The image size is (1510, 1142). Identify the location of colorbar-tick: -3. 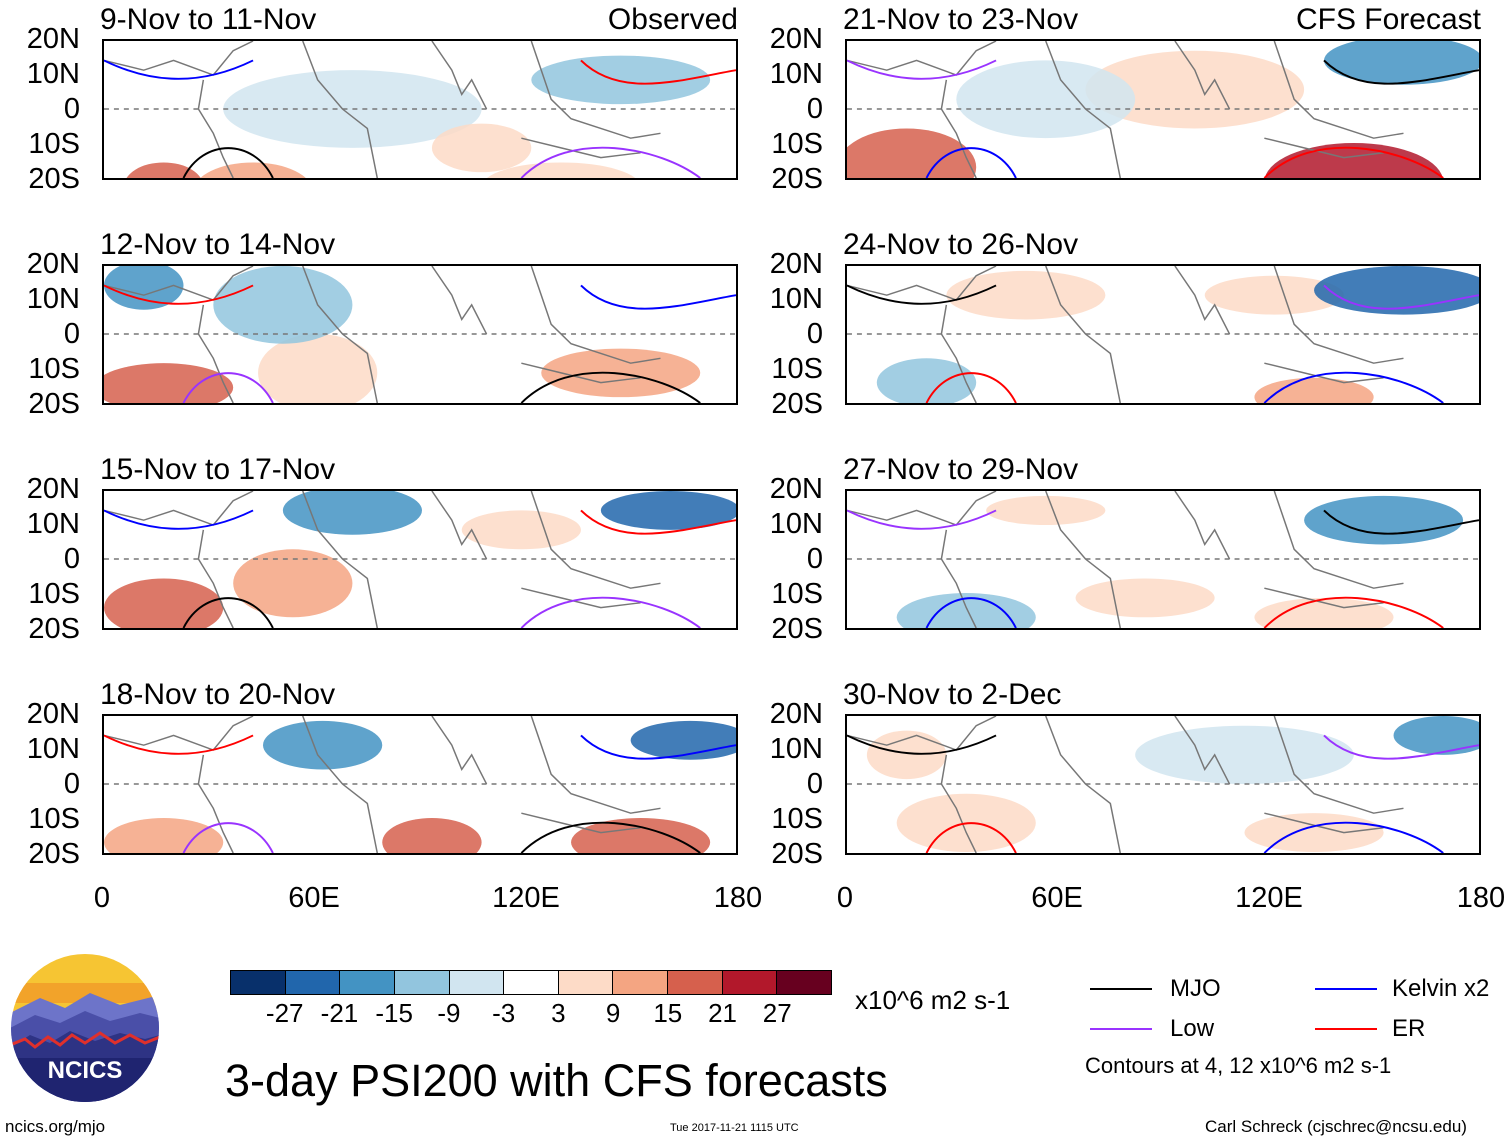
(504, 1013).